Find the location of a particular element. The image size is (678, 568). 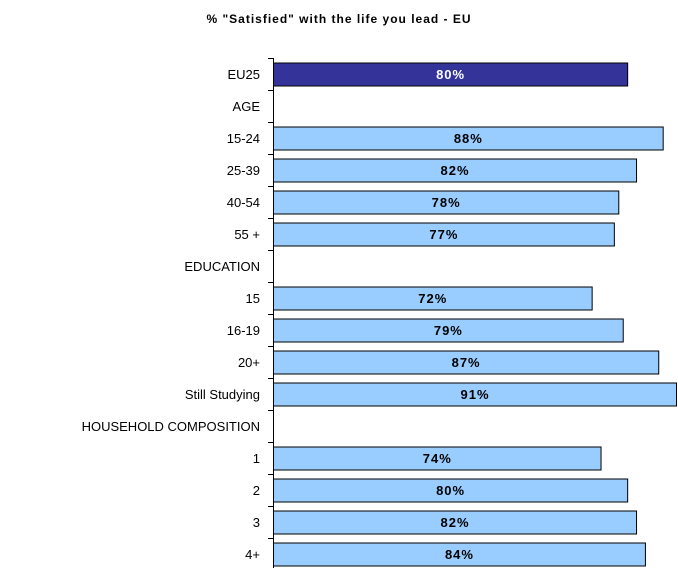

category-label: 40-54 is located at coordinates (243, 202).